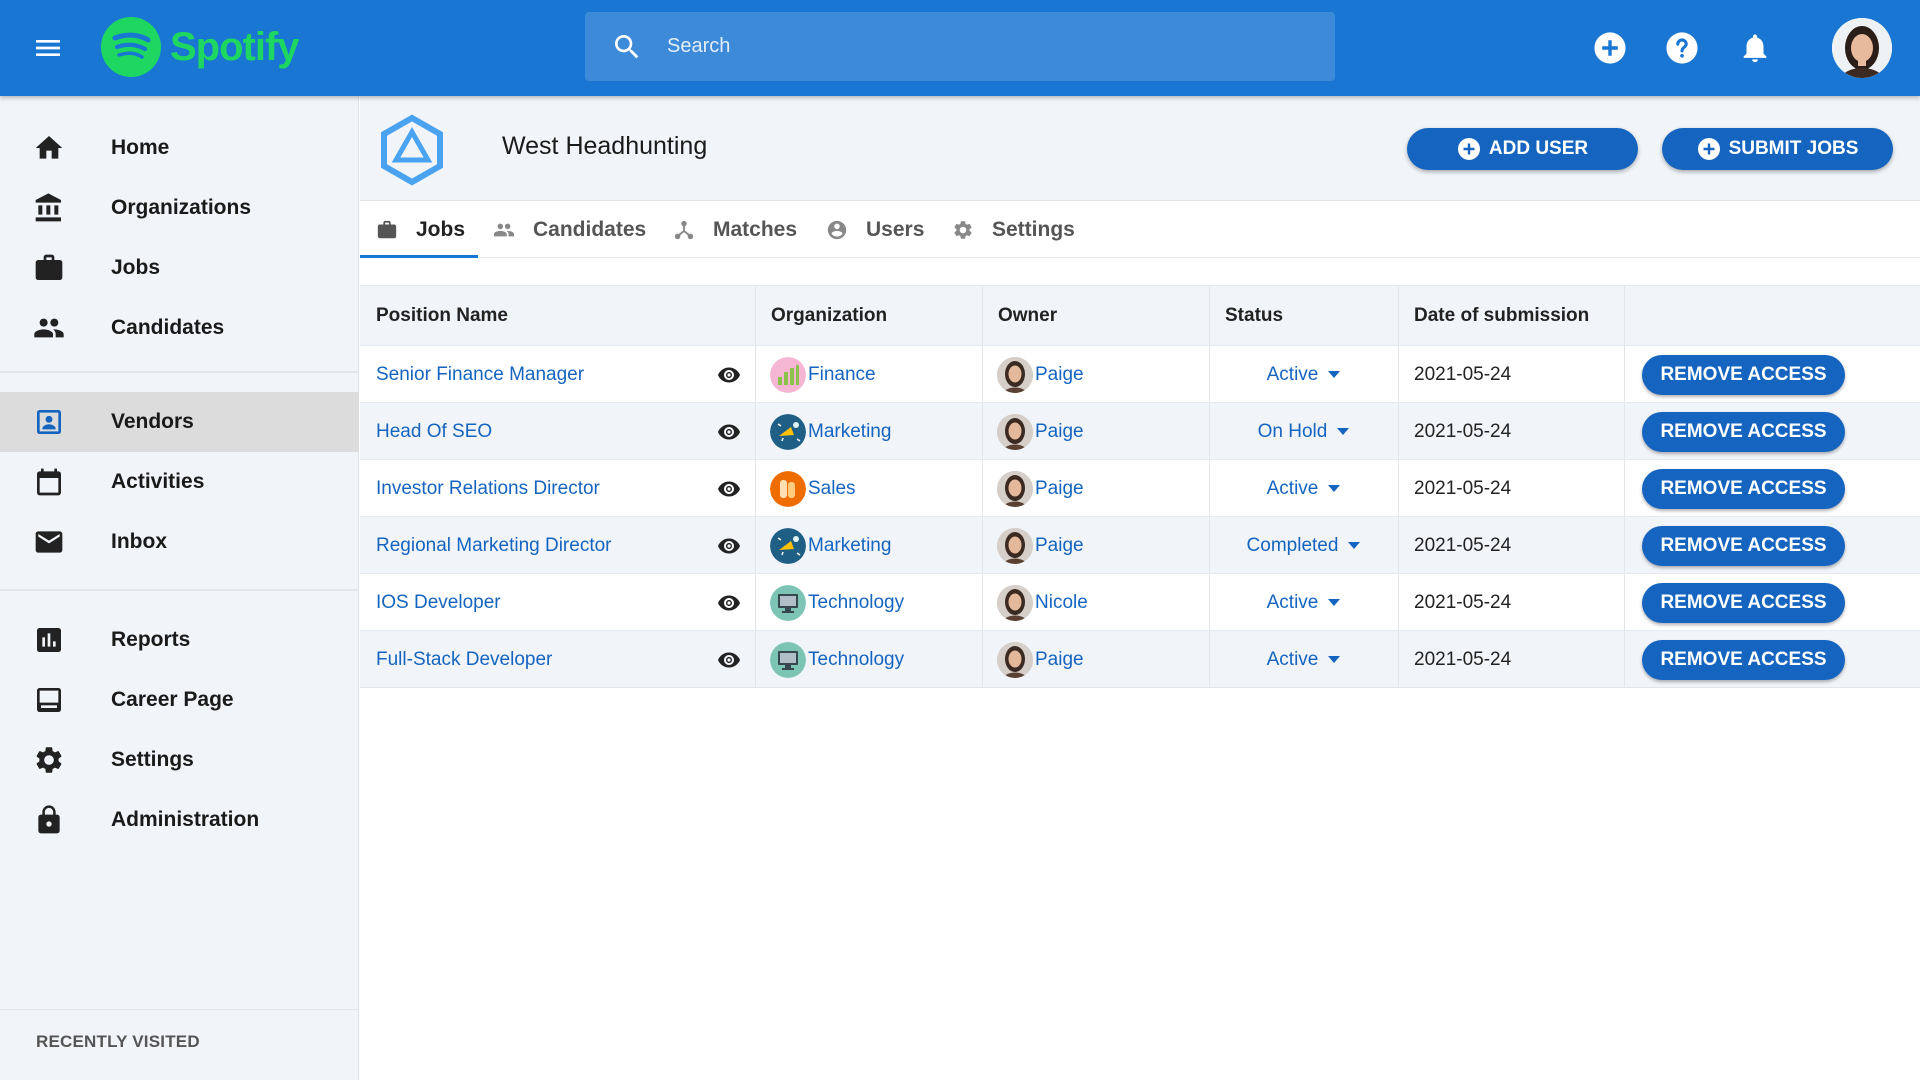 This screenshot has width=1920, height=1080. Describe the element at coordinates (179, 208) in the screenshot. I see `sidebar-item-organizations: Organizations` at that location.